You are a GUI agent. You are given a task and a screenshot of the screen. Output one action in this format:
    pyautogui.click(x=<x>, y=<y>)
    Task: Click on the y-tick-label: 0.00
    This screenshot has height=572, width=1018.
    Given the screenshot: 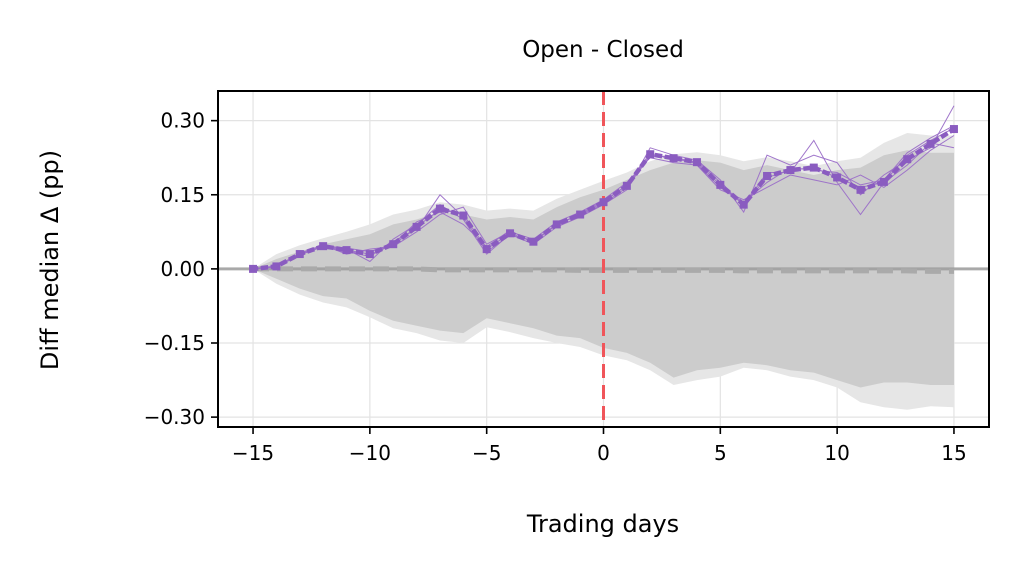 What is the action you would take?
    pyautogui.click(x=182, y=269)
    